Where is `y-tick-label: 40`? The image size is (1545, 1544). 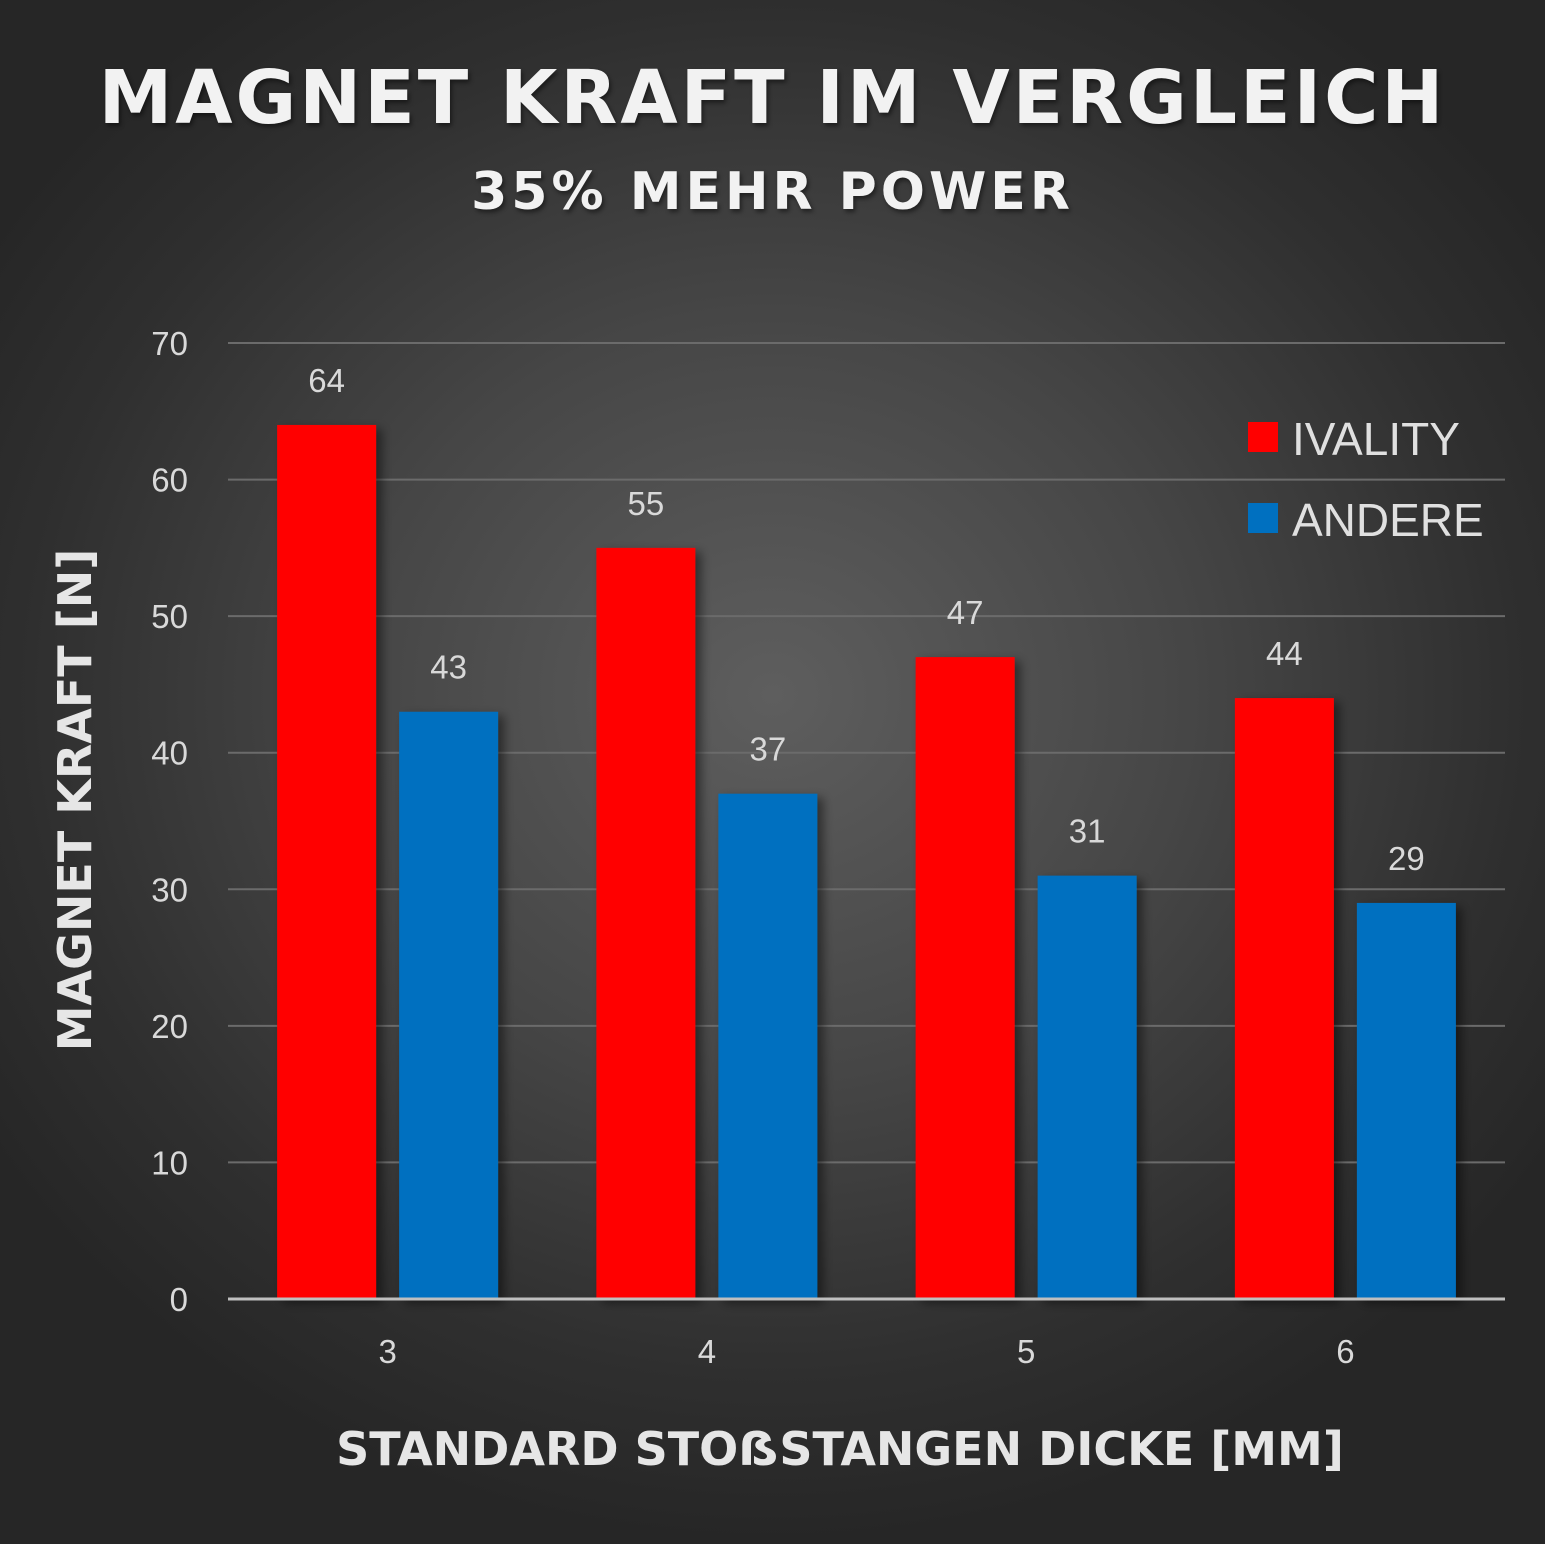
y-tick-label: 40 is located at coordinates (169, 753).